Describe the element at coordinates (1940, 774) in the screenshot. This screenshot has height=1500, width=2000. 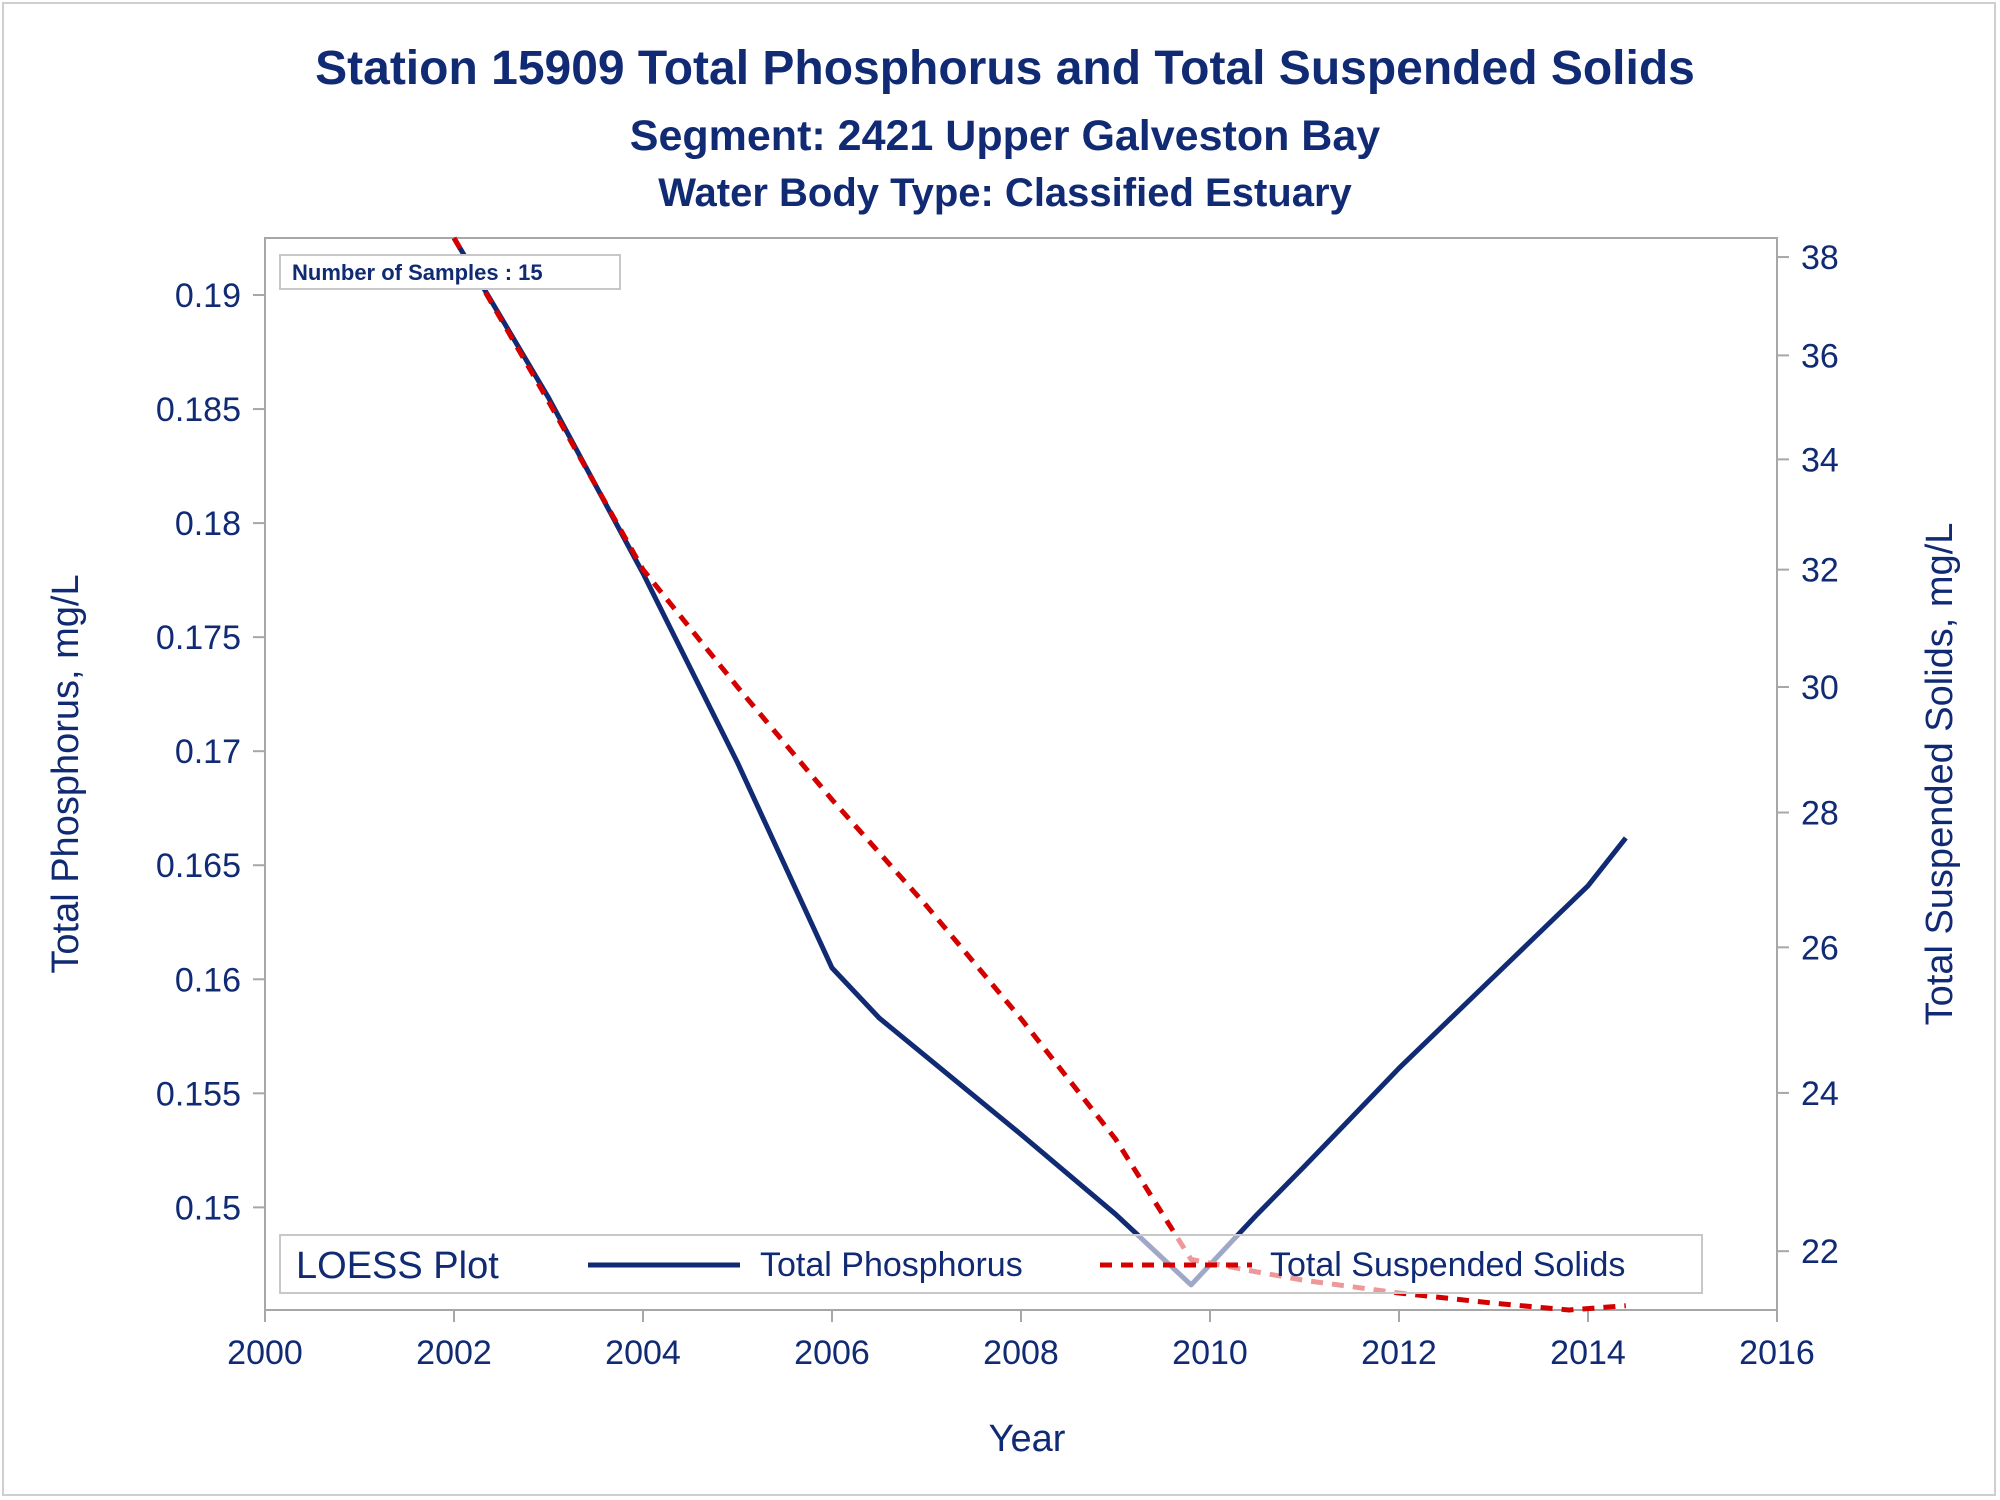
I see `y-axis-right-label: Total Suspended Solids, mg/L` at that location.